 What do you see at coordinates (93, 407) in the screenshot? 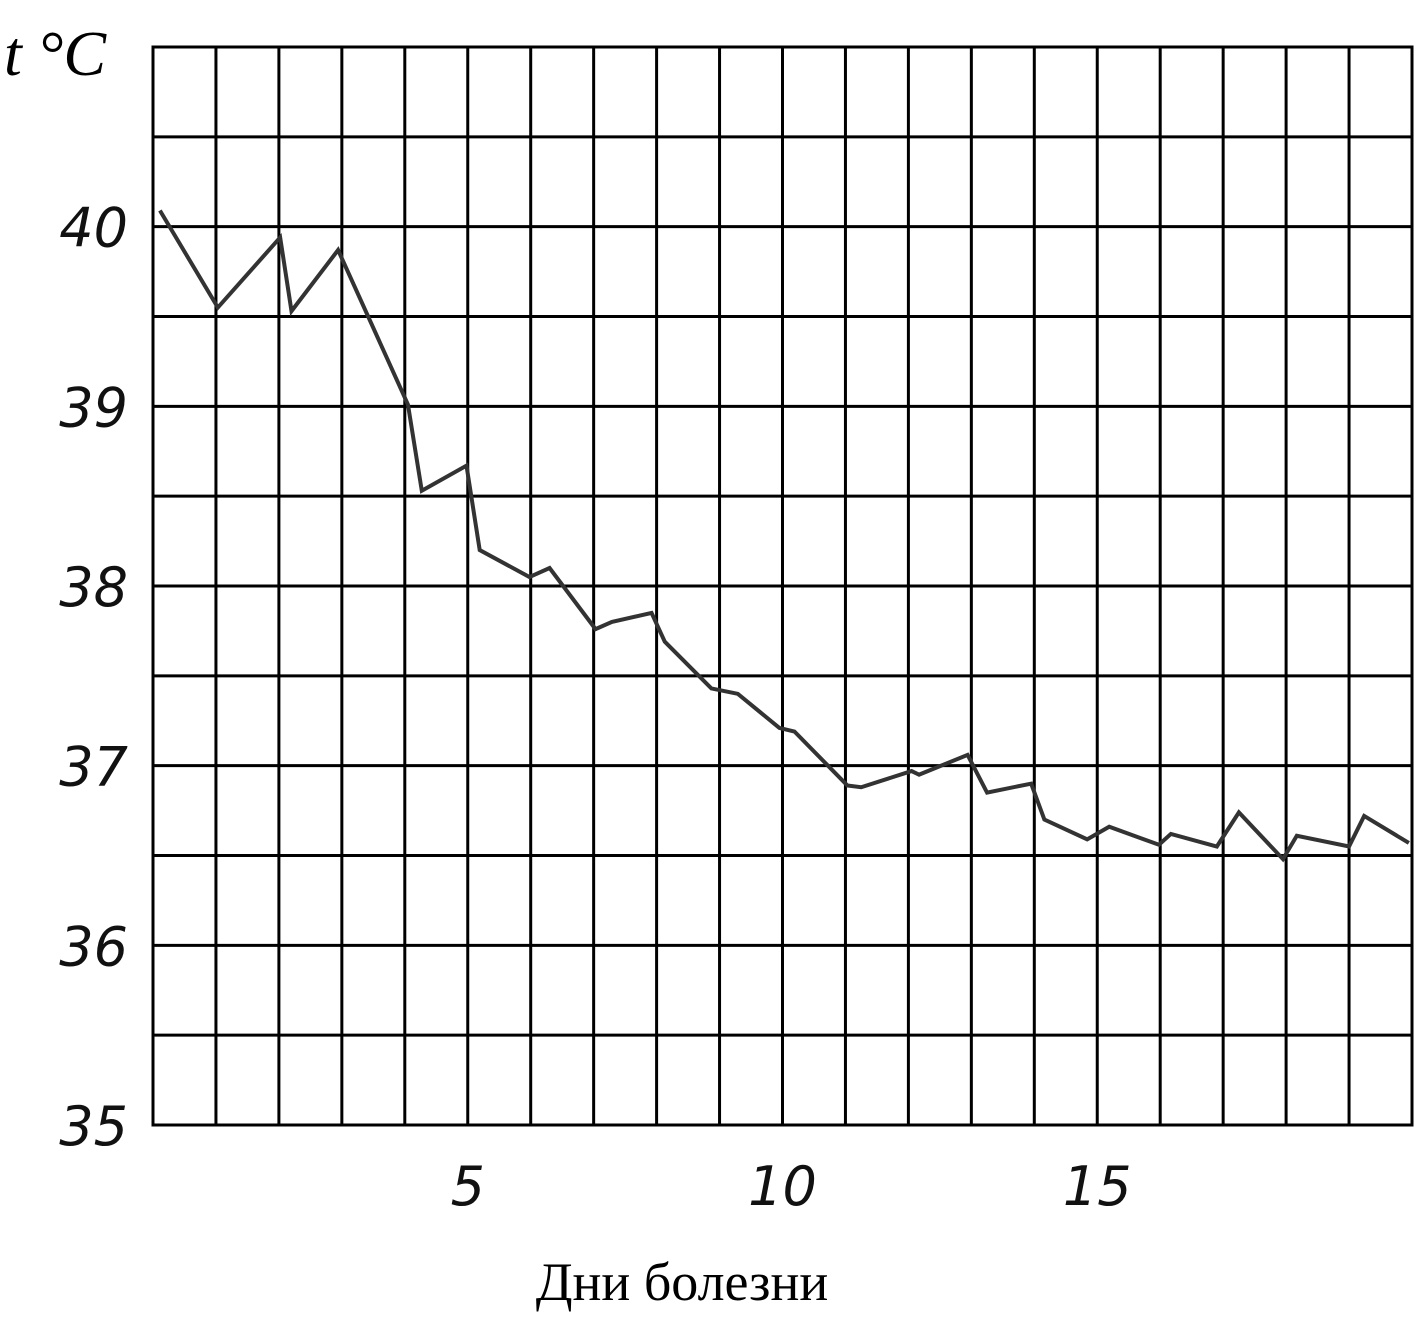
I see `y-tick-label: 39` at bounding box center [93, 407].